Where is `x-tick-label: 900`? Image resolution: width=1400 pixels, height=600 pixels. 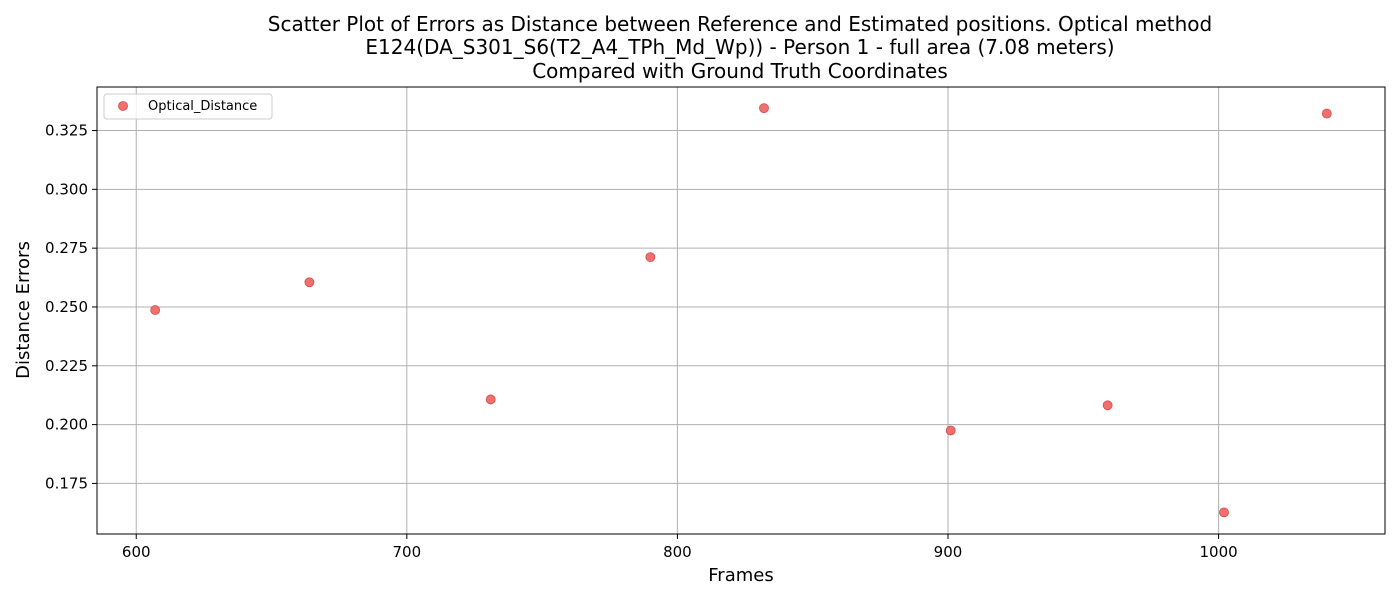
x-tick-label: 900 is located at coordinates (948, 552).